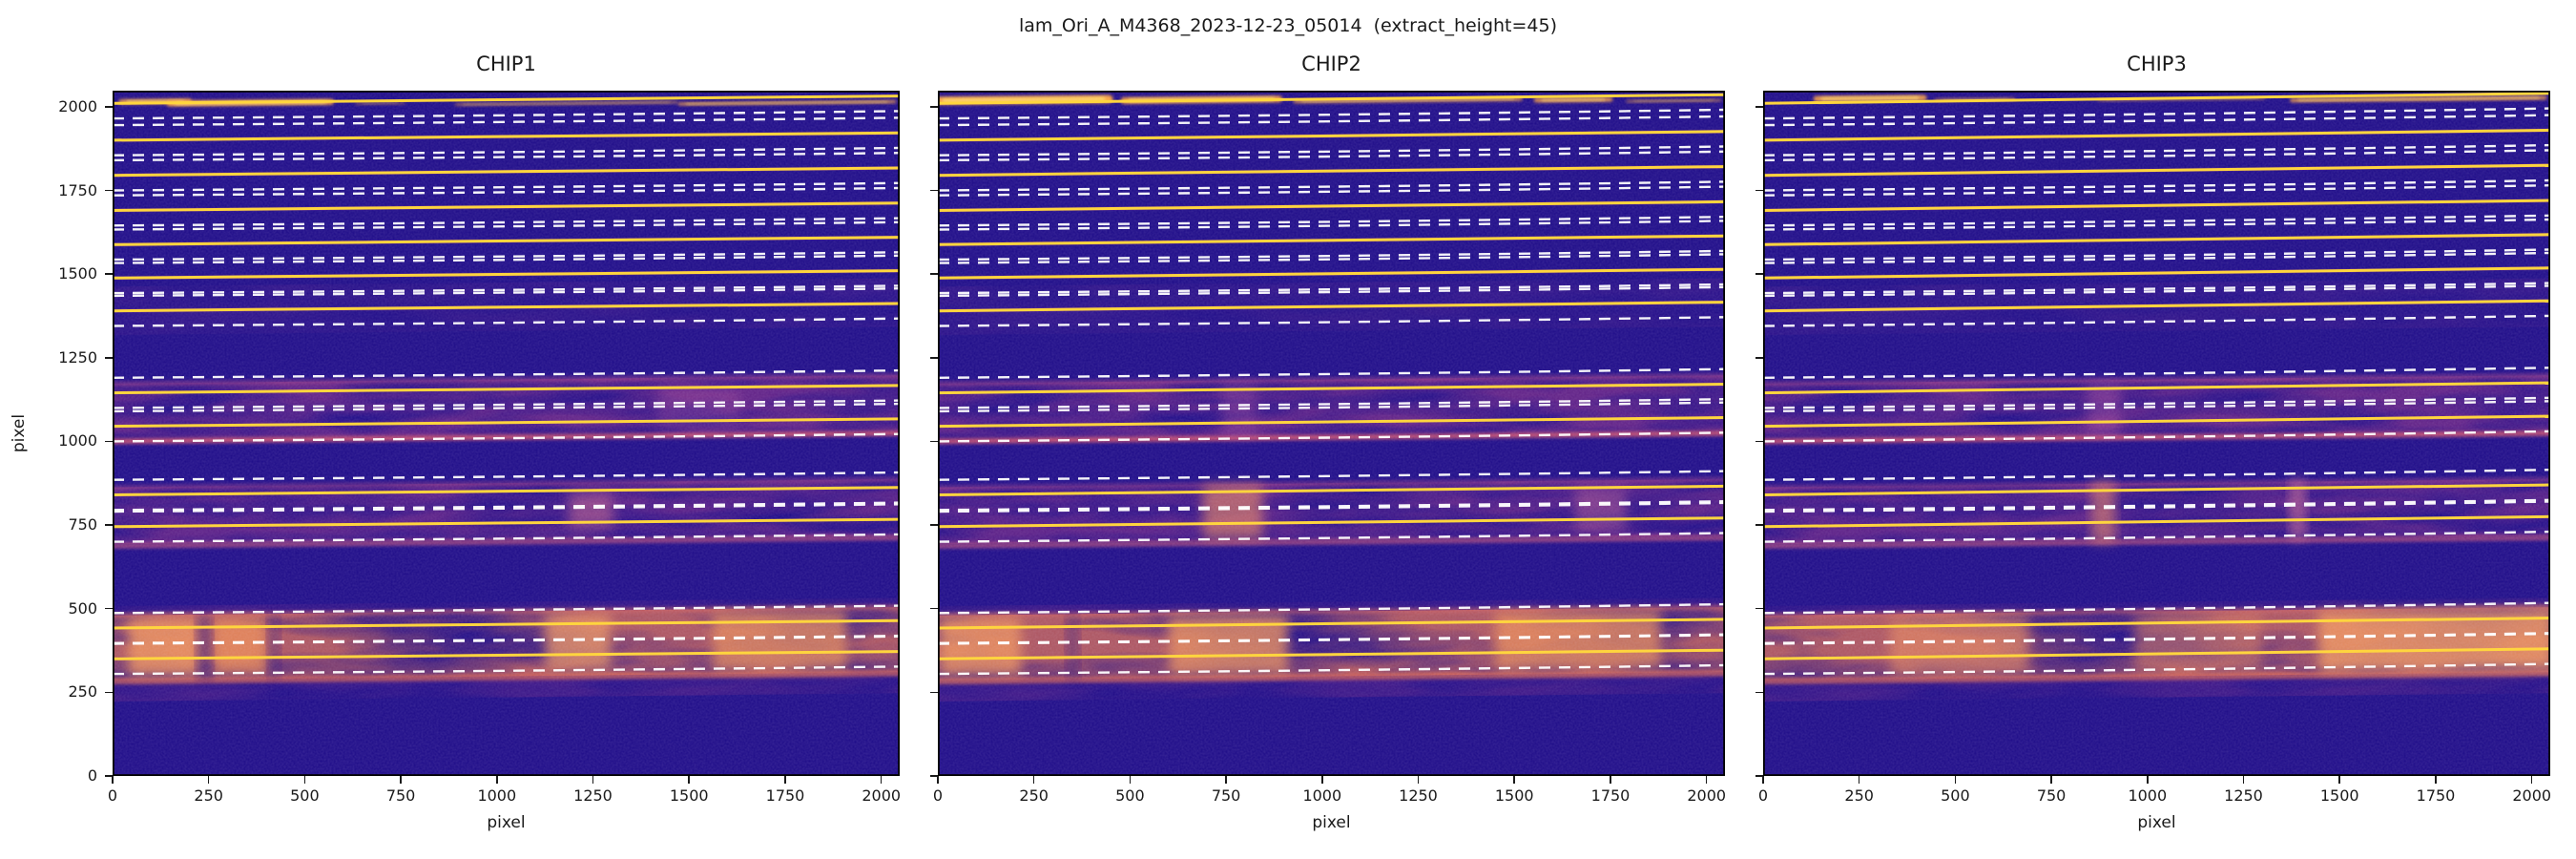 The image size is (2576, 859). What do you see at coordinates (82, 692) in the screenshot?
I see `y-tick-label: 250` at bounding box center [82, 692].